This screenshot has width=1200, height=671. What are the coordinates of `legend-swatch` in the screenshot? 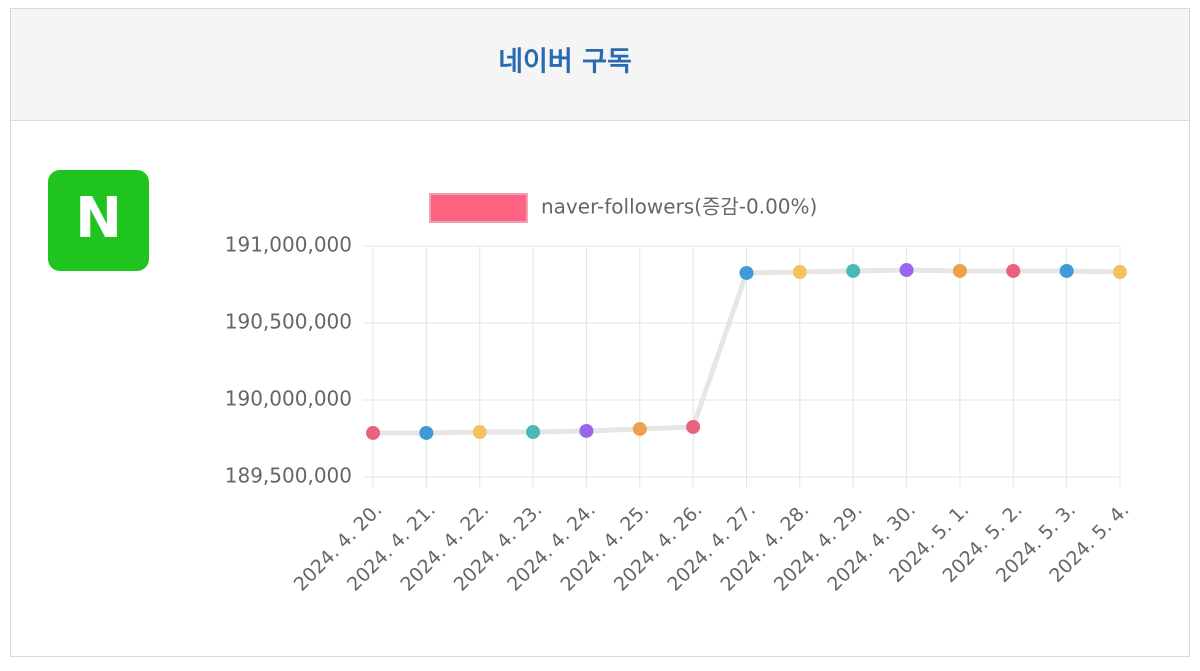 It's located at (478, 208).